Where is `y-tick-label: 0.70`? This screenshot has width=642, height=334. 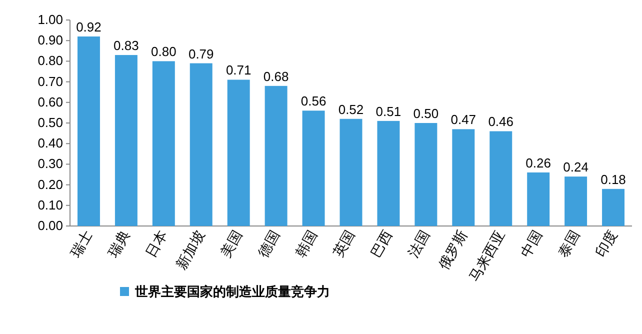 y-tick-label: 0.70 is located at coordinates (50, 81).